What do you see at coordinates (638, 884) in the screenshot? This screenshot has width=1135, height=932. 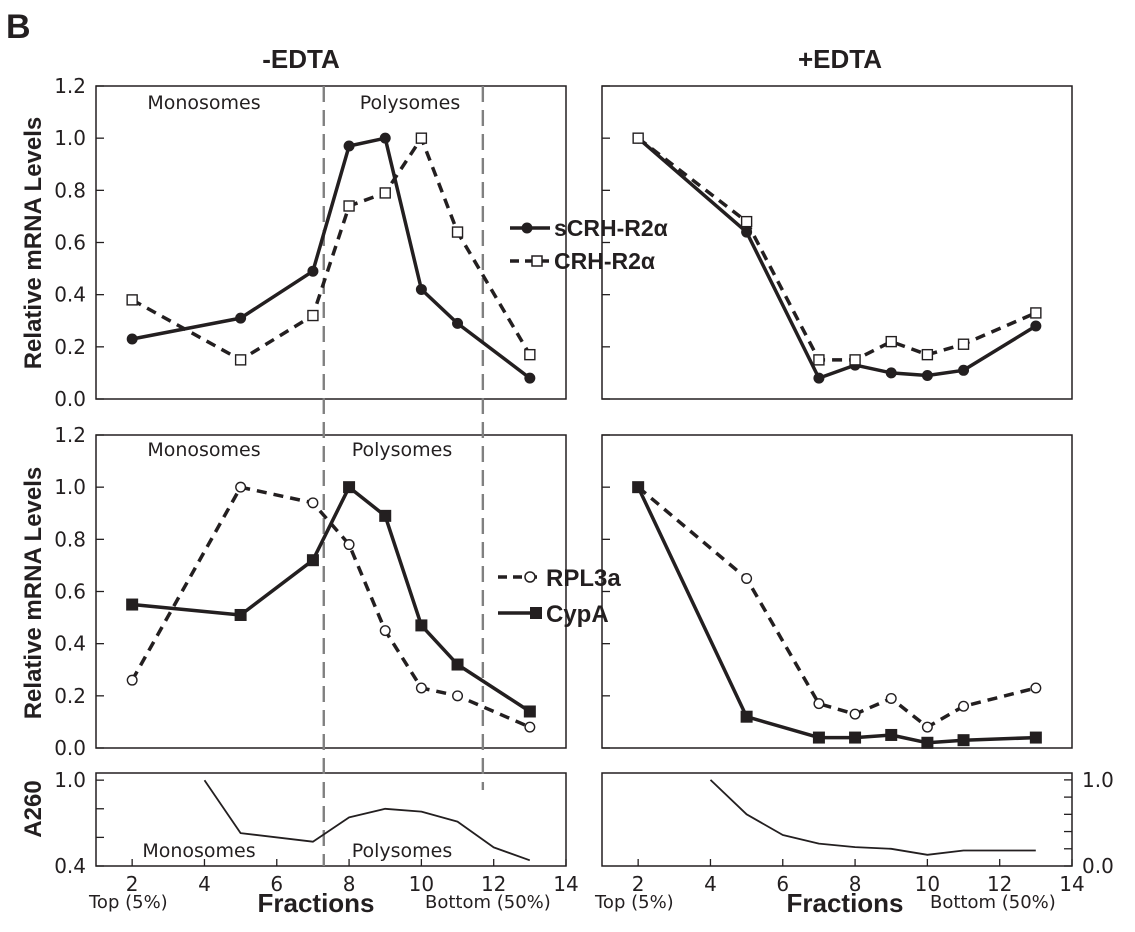 I see `x-tick-label-bottom-right: 2` at bounding box center [638, 884].